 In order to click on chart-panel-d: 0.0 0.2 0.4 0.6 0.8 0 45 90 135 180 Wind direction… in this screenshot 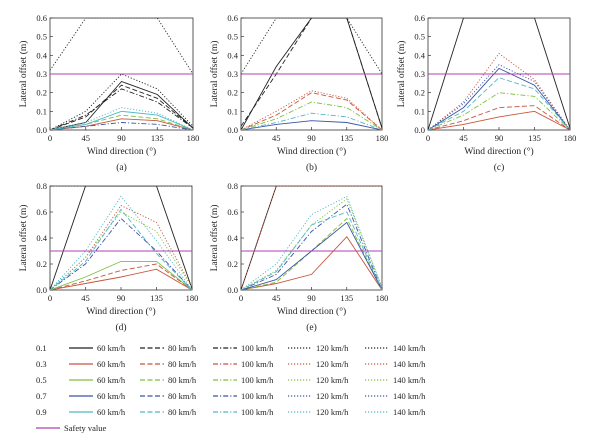, I will do `click(108, 257)`.